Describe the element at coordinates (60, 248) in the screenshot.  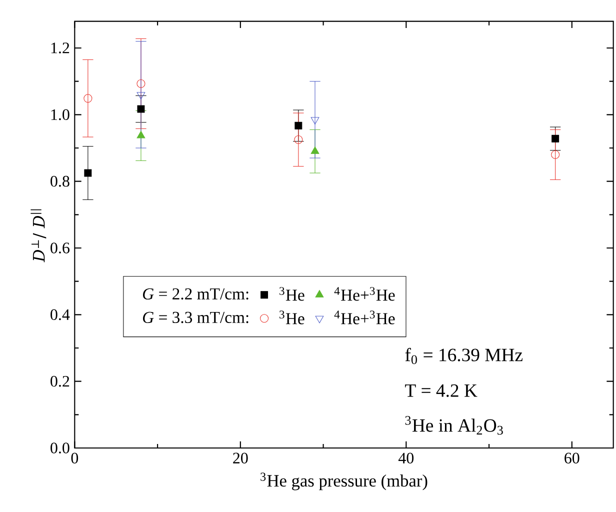
I see `y-tick-label: 0.6` at that location.